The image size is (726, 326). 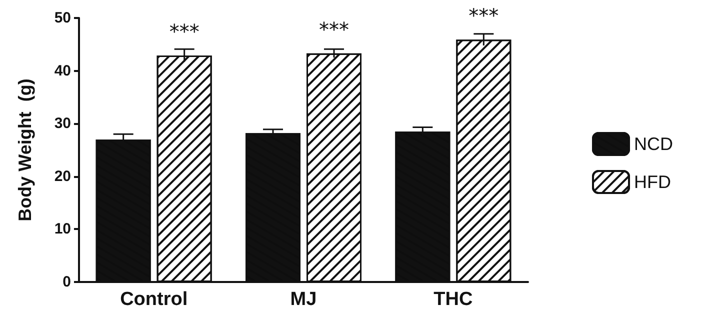 I want to click on y-axis-title: Body Weight (g), so click(x=25, y=150).